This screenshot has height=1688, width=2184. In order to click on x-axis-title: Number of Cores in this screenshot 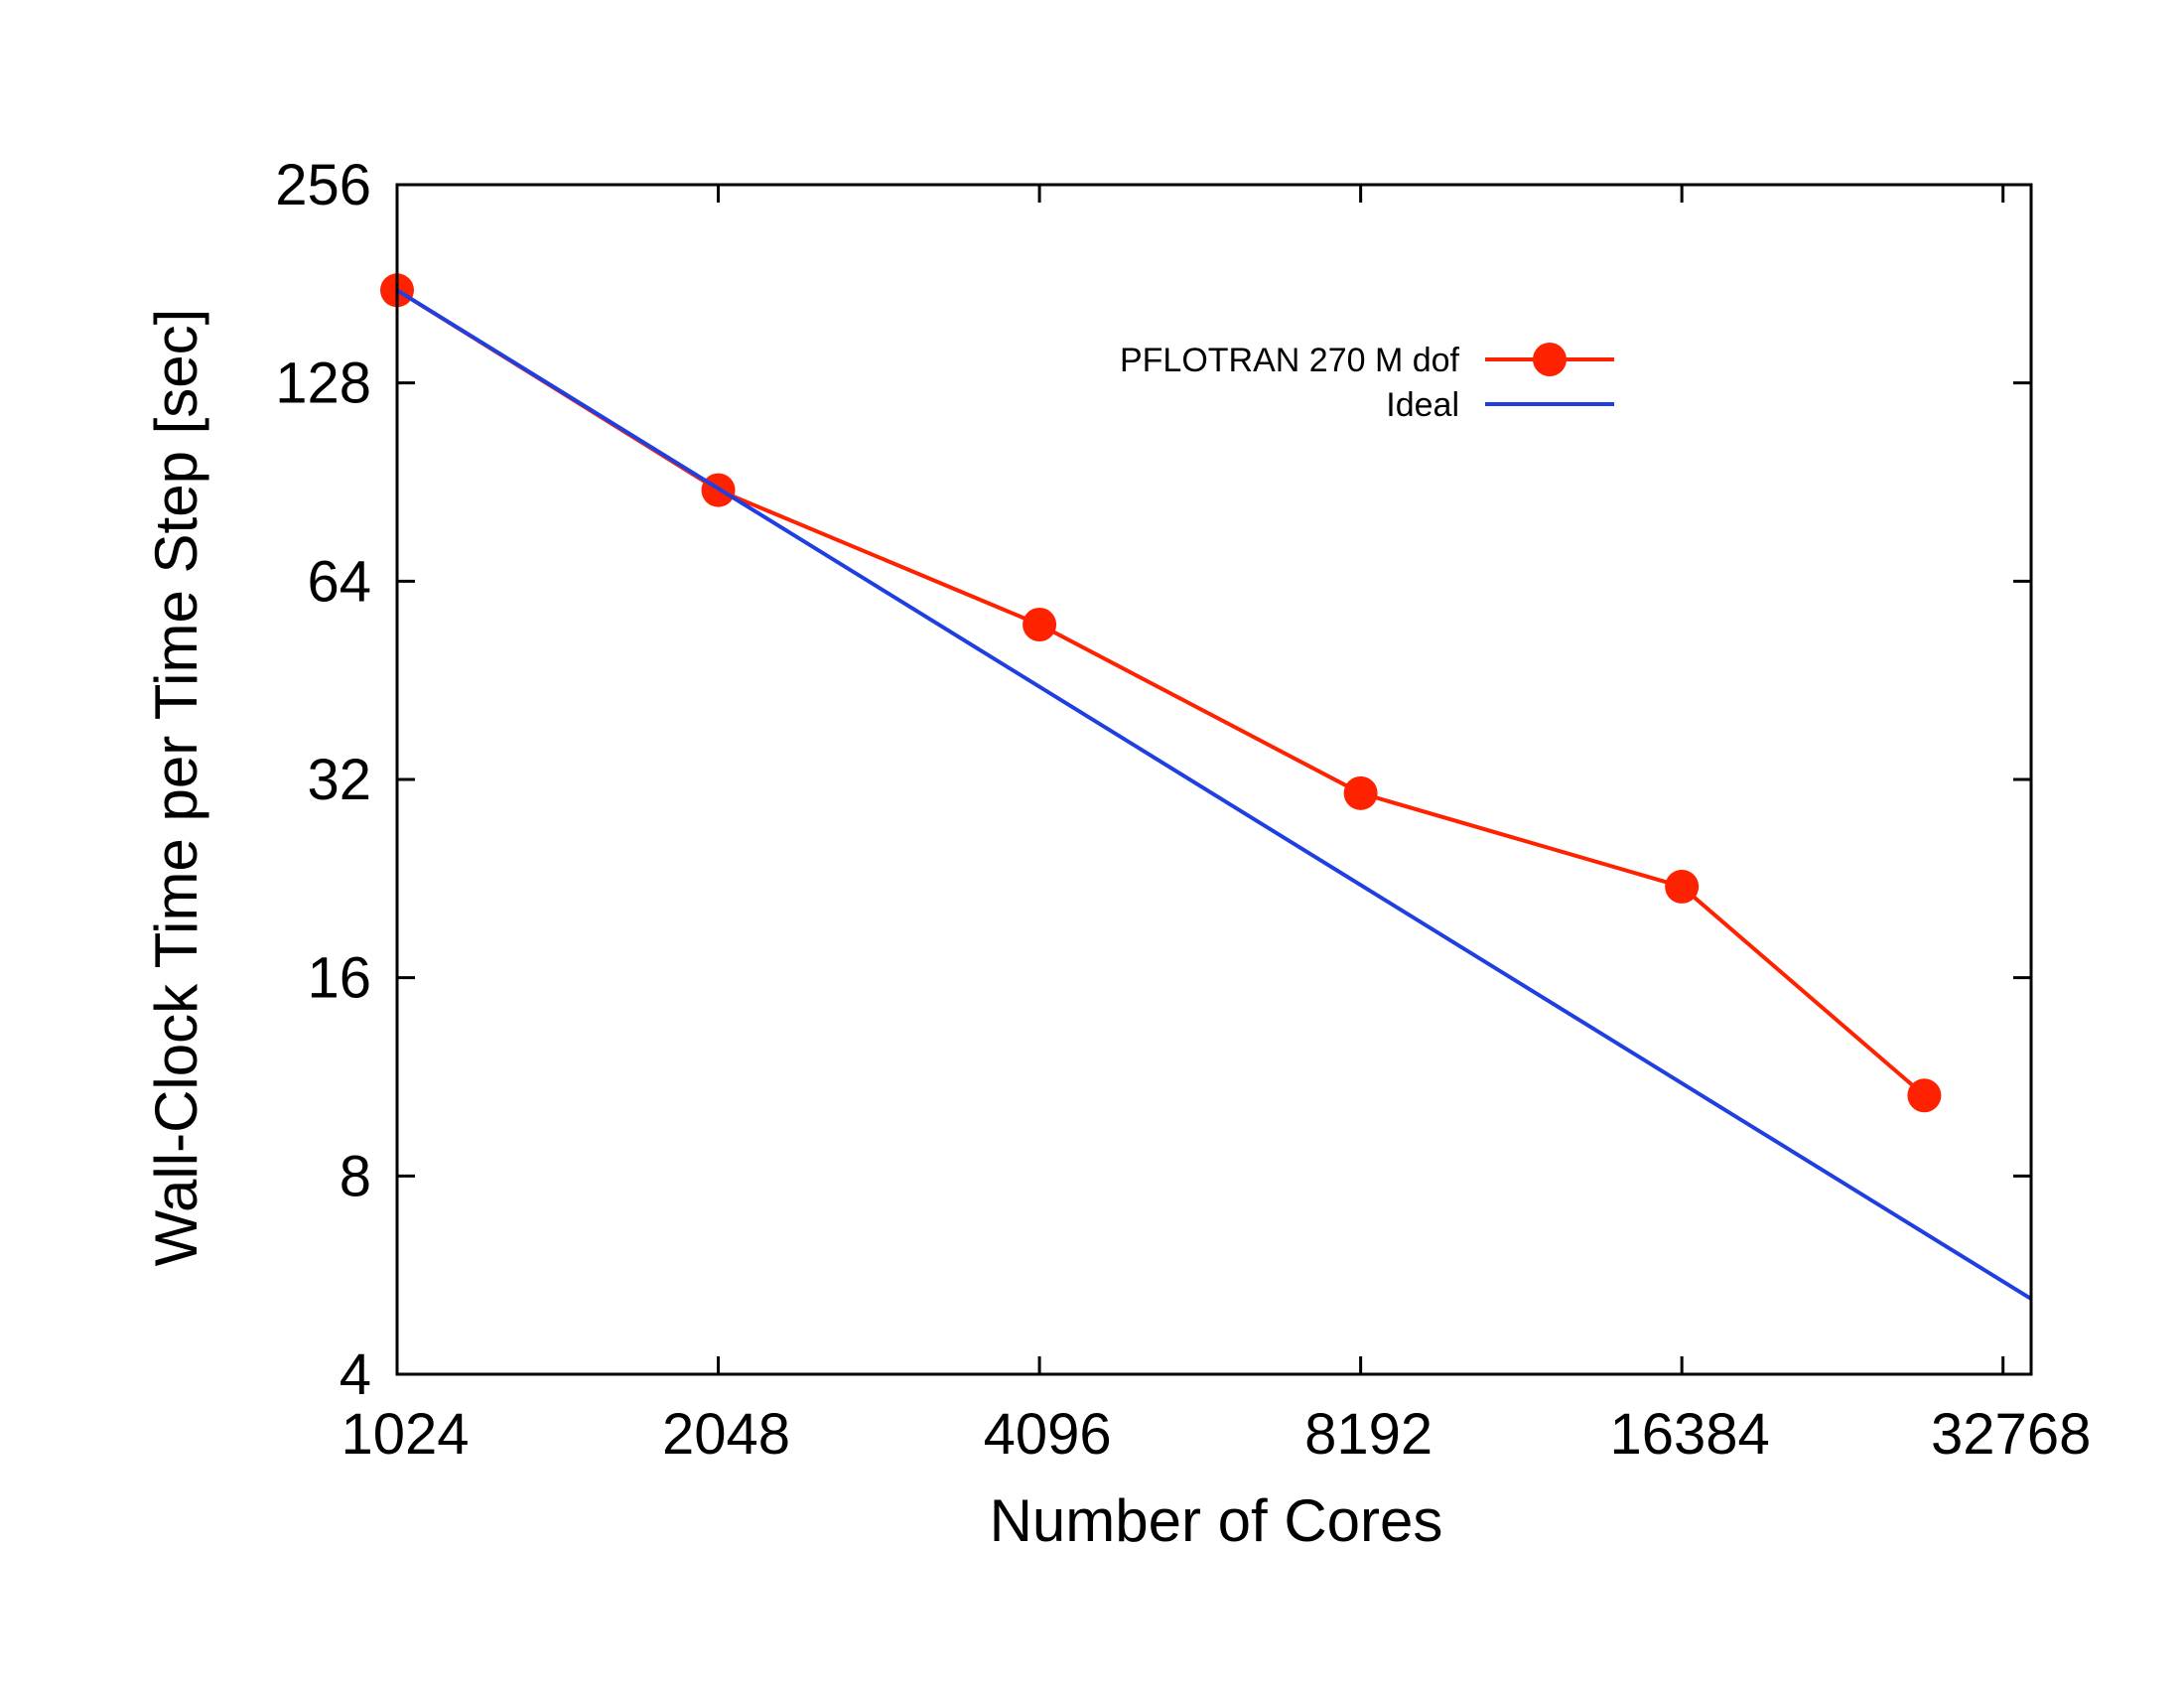, I will do `click(1216, 1520)`.